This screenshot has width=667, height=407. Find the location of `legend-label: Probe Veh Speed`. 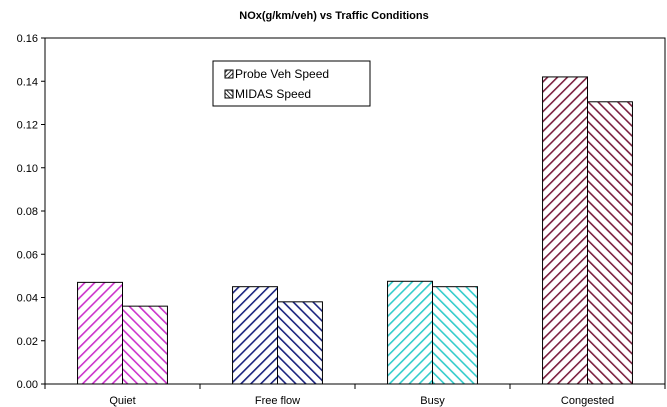

legend-label: Probe Veh Speed is located at coordinates (282, 74).